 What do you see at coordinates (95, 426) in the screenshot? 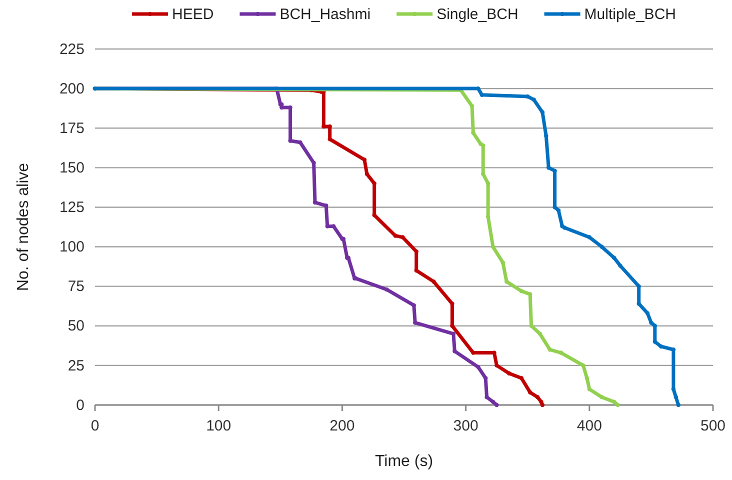
I see `x-tick-label: 0` at bounding box center [95, 426].